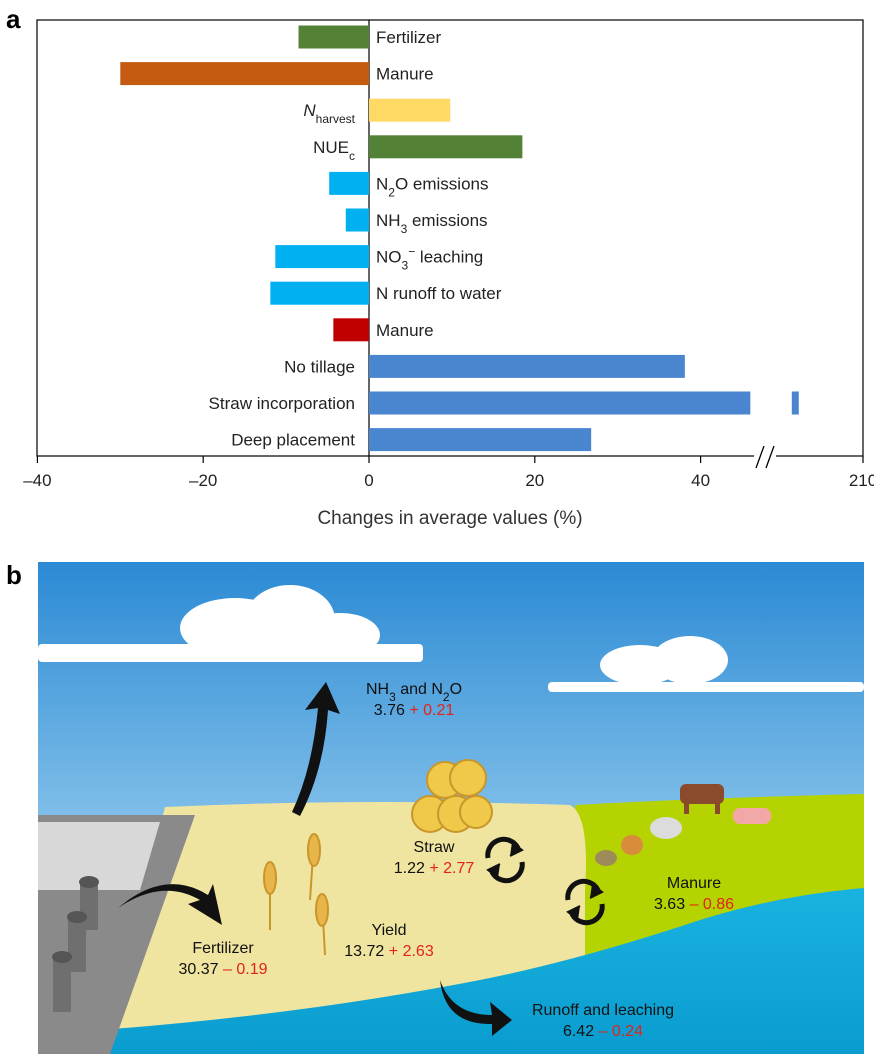 This screenshot has height=1060, width=874. I want to click on x-tick-label: 20, so click(534, 480).